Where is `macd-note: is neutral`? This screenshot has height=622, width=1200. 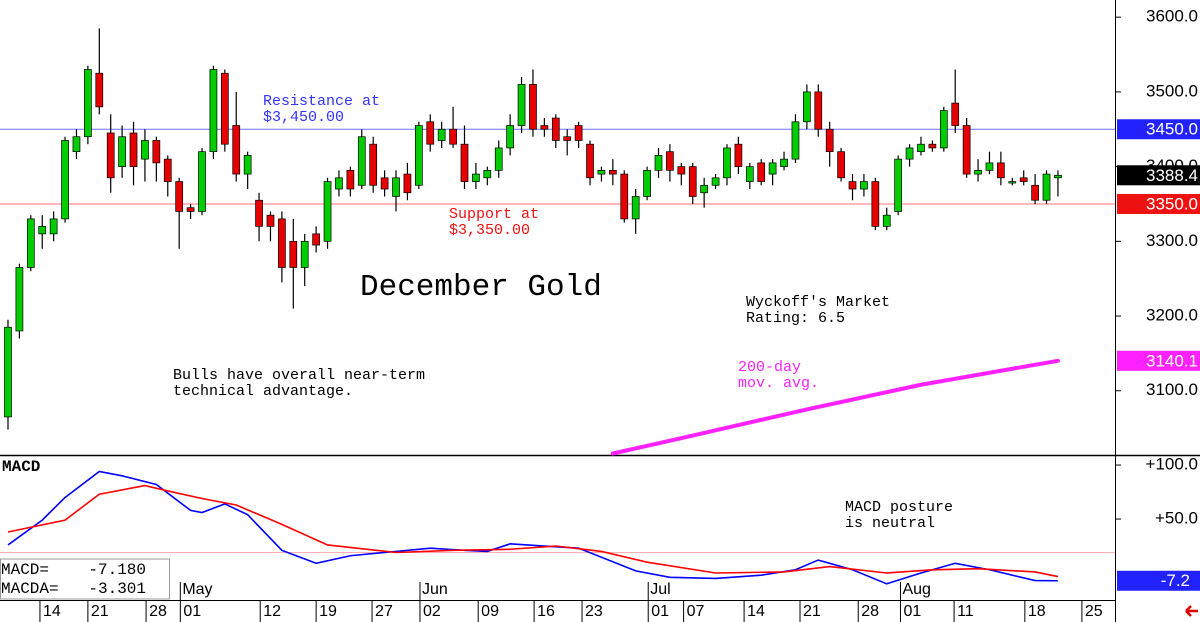 macd-note: is neutral is located at coordinates (890, 523).